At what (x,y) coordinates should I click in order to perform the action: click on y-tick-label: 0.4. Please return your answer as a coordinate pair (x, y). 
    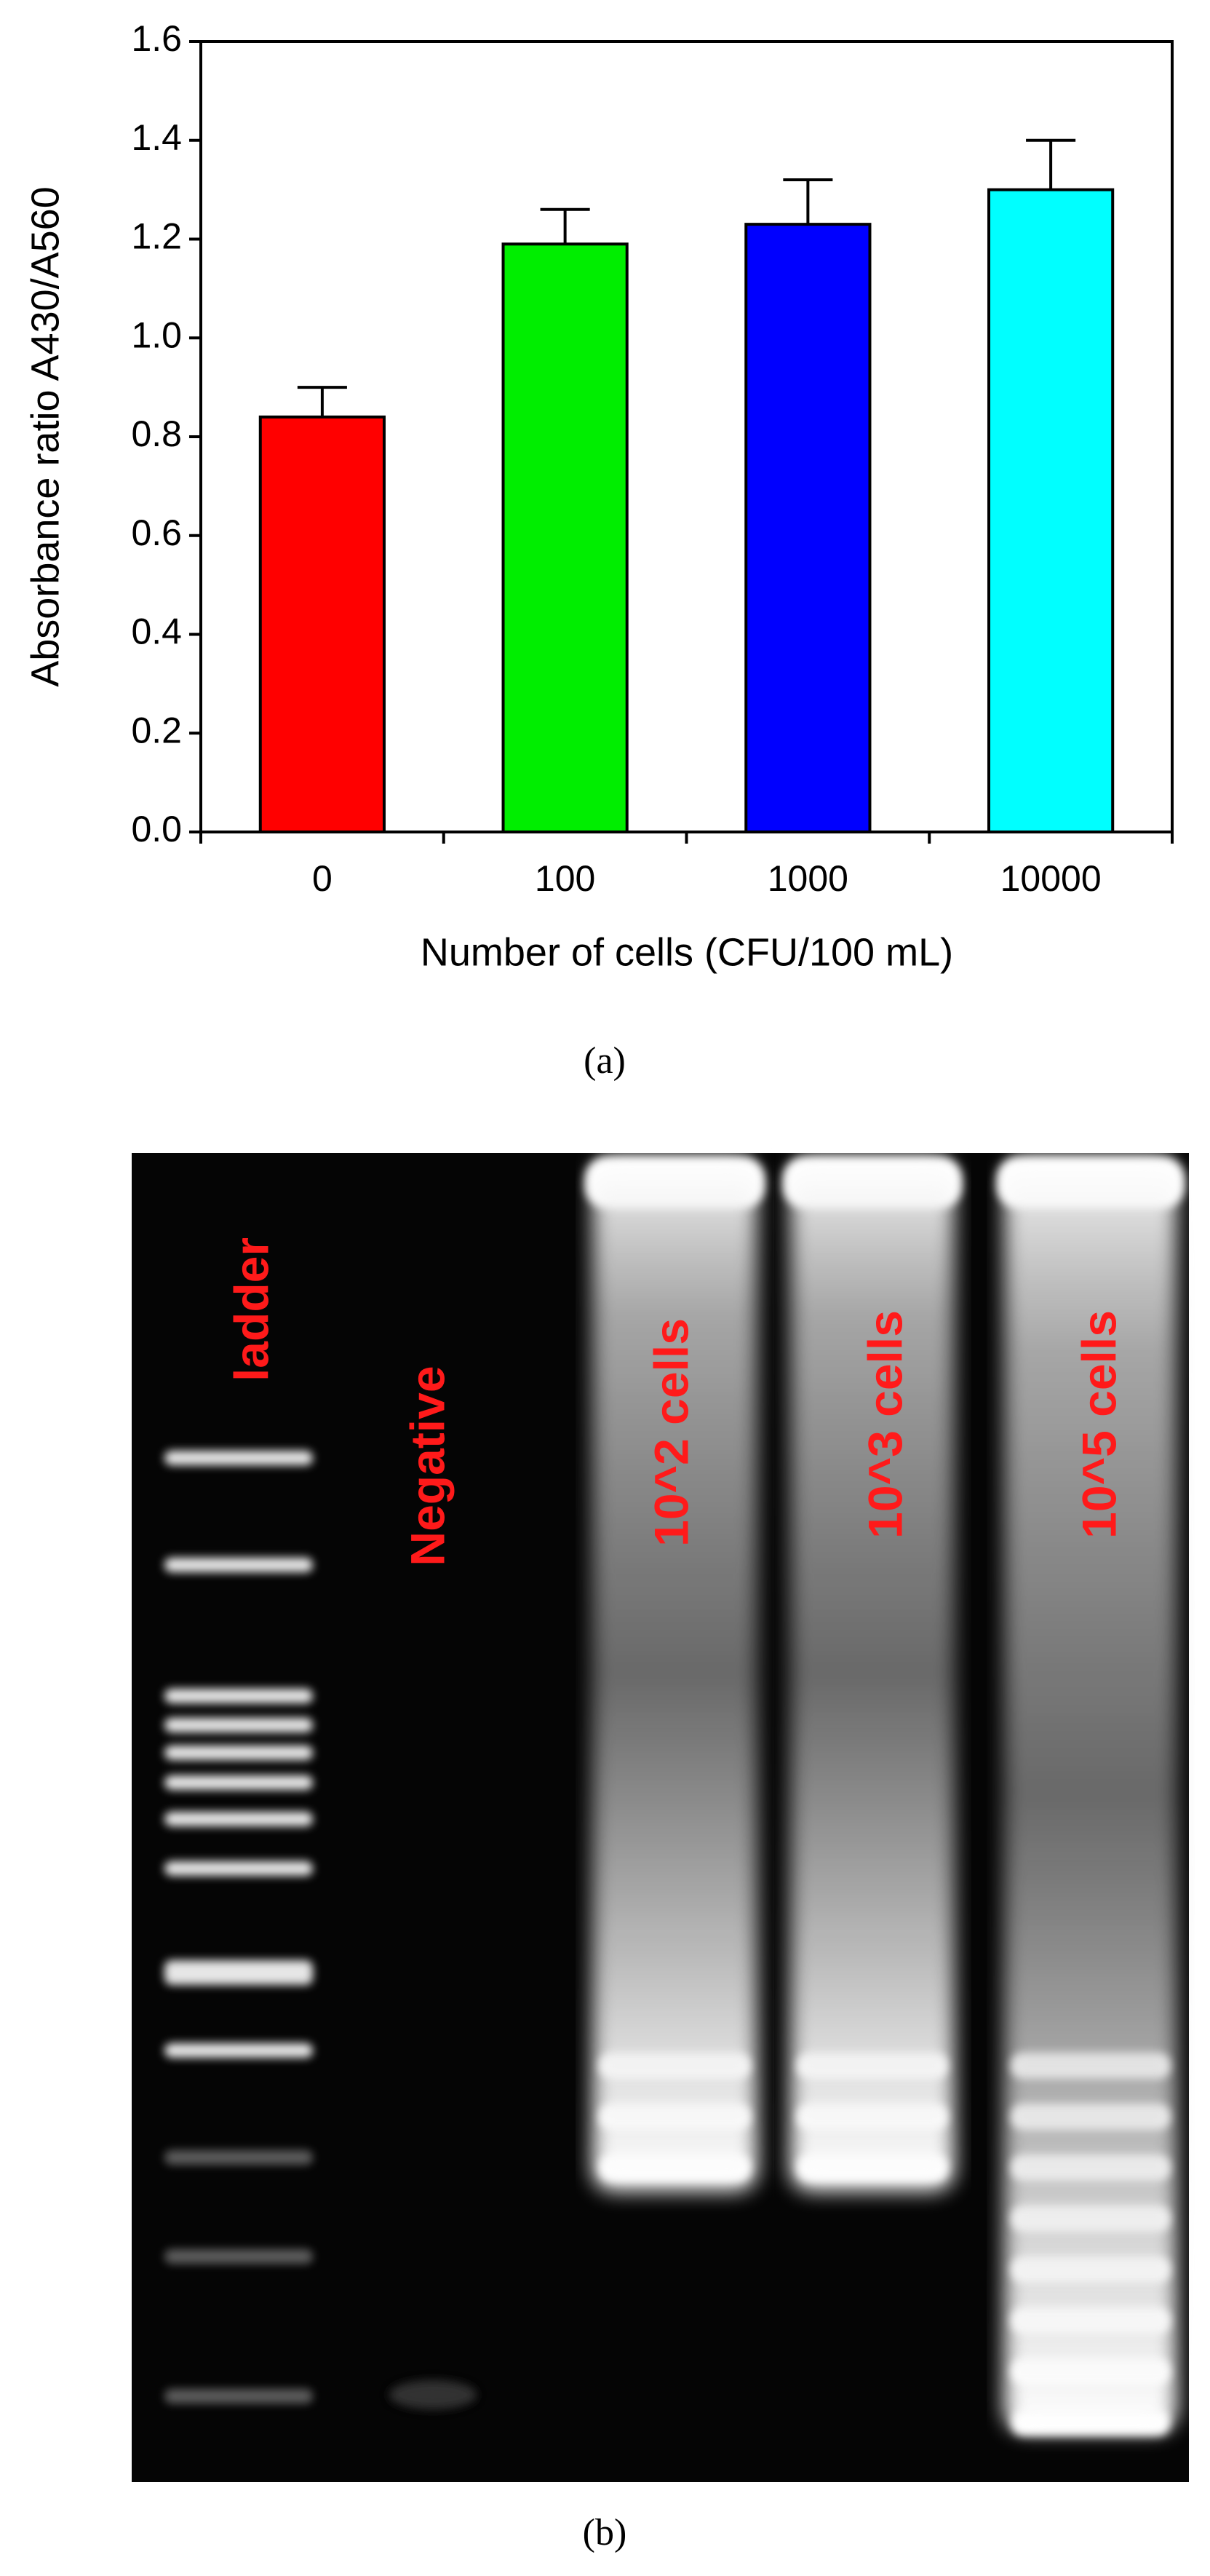
    Looking at the image, I should click on (156, 631).